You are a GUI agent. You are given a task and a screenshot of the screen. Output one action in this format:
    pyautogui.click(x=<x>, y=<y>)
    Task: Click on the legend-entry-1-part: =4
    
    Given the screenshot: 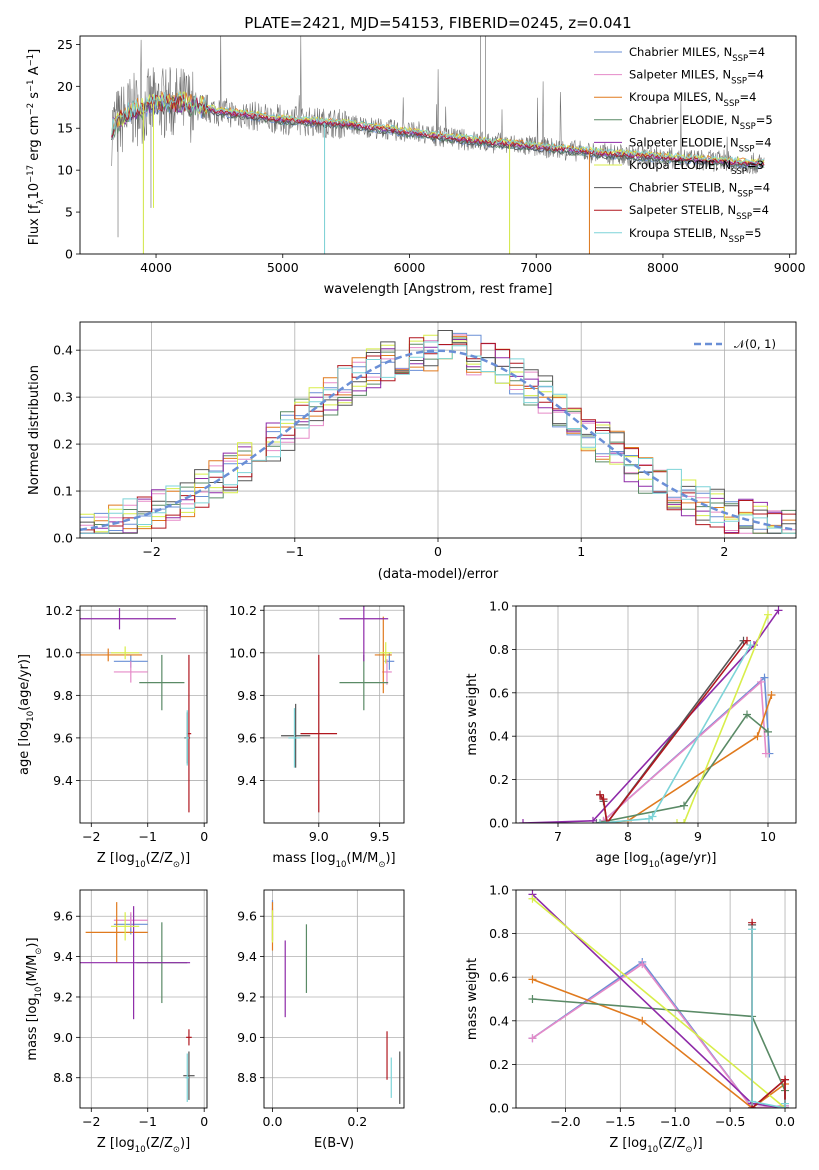 What is the action you would take?
    pyautogui.click(x=755, y=75)
    